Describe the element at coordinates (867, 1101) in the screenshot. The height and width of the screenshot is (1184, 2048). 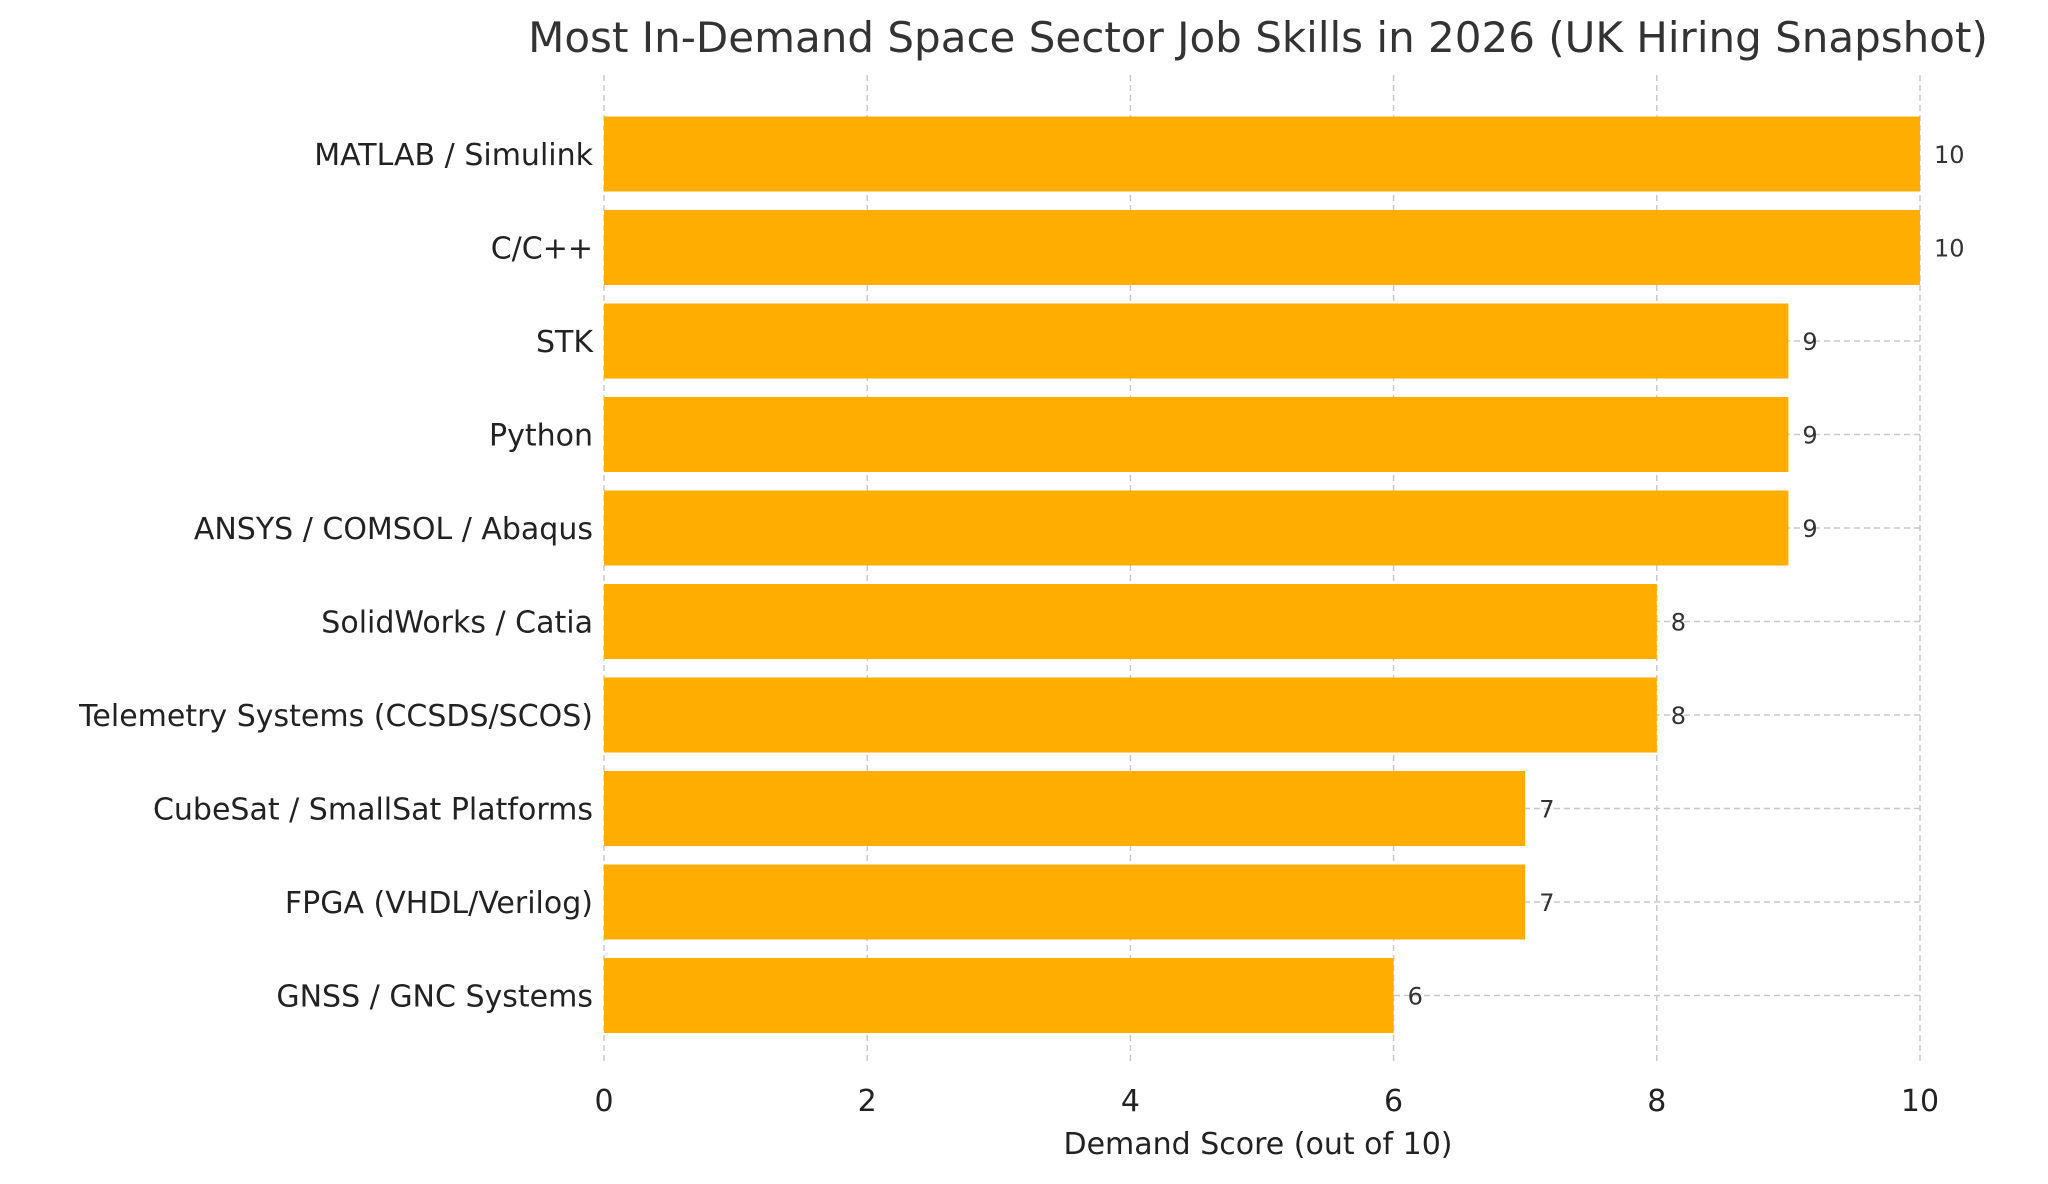
I see `x-tick-label: 2` at that location.